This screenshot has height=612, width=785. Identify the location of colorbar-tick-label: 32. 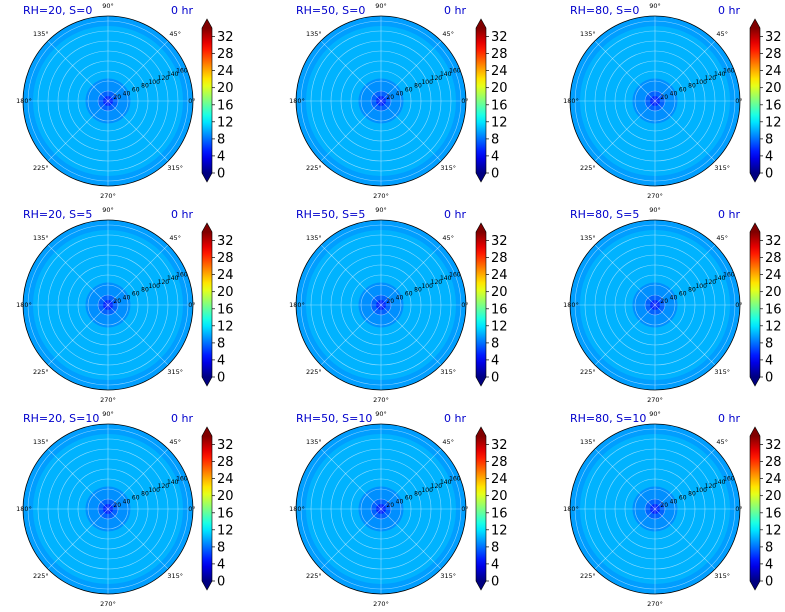
(499, 37).